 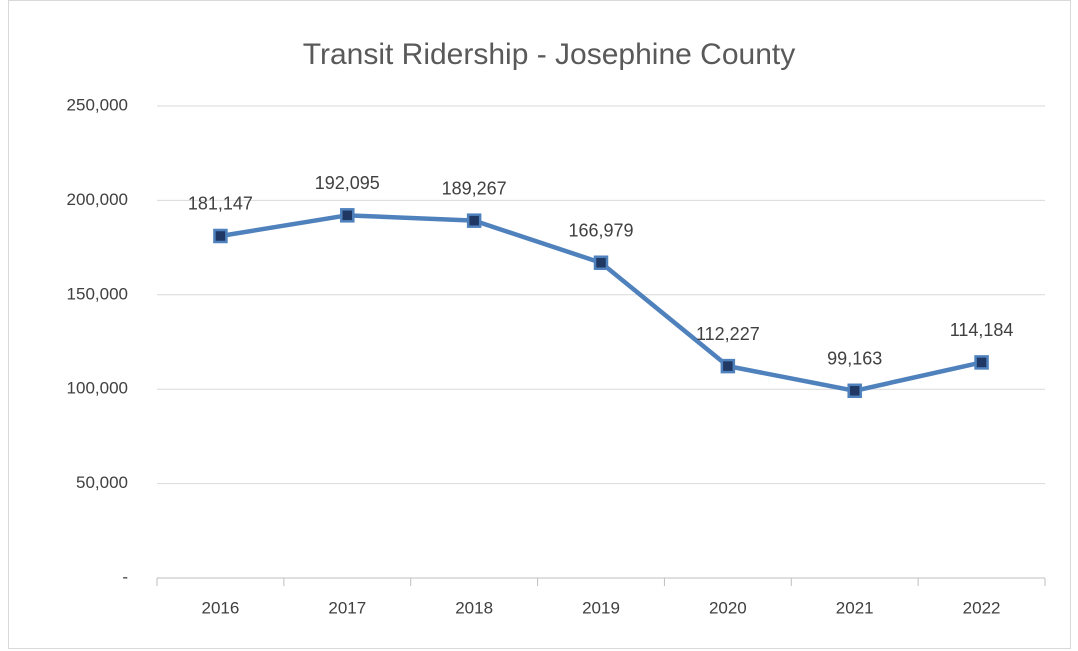 I want to click on data-label: 99,163, so click(x=854, y=359).